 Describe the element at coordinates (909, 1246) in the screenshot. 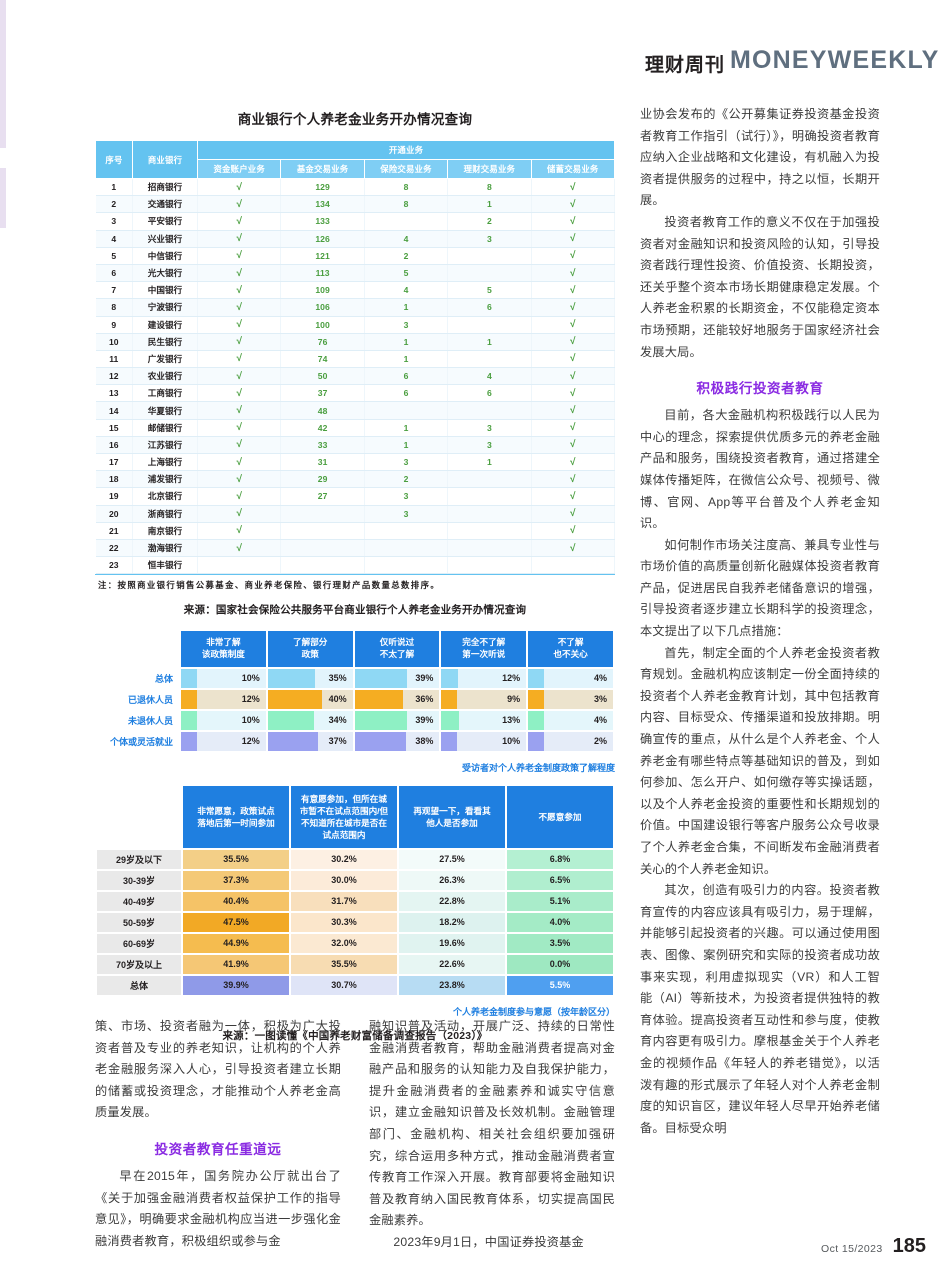

I see `page-number: 185` at that location.